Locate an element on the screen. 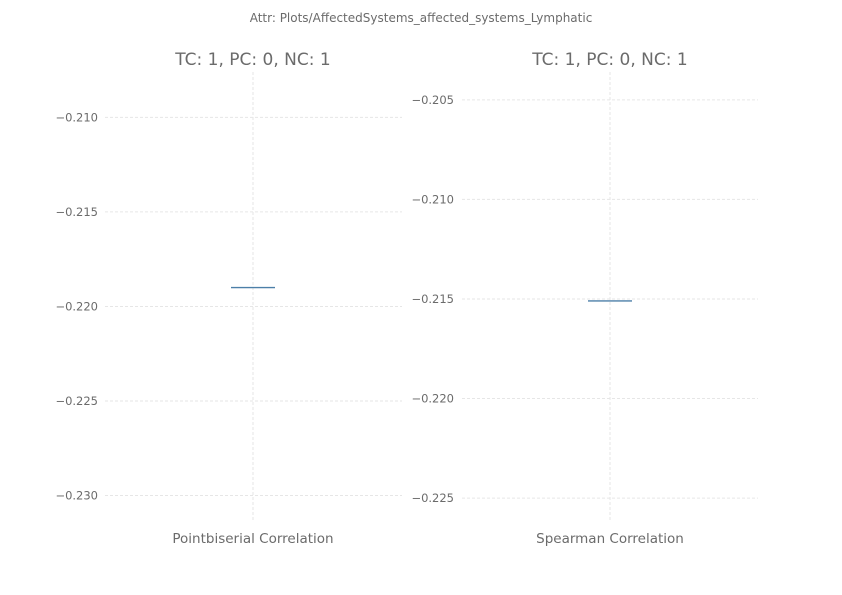 Image resolution: width=842 pixels, height=595 pixels. y-tick-labels: −0.205 −0.210 −0.215 −0.220 −0.225 is located at coordinates (432, 299).